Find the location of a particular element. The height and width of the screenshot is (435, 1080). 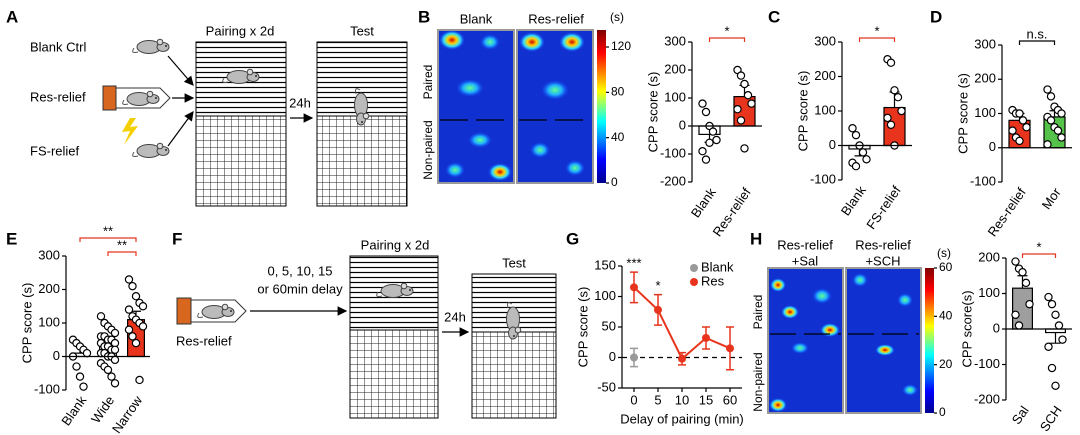

shock-icon is located at coordinates (130, 131).